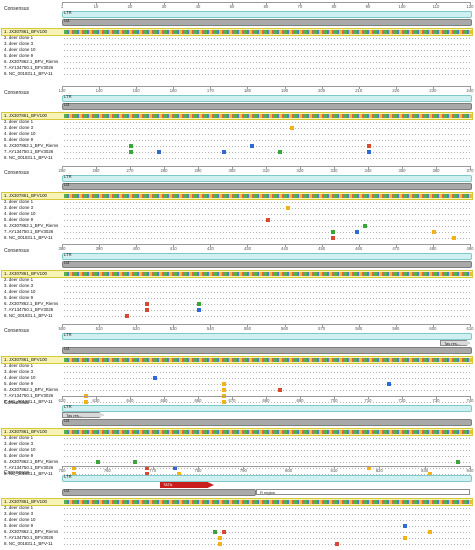 The width and height of the screenshot is (475, 550). Describe the element at coordinates (266, 324) in the screenshot. I see `ruler-line` at that location.